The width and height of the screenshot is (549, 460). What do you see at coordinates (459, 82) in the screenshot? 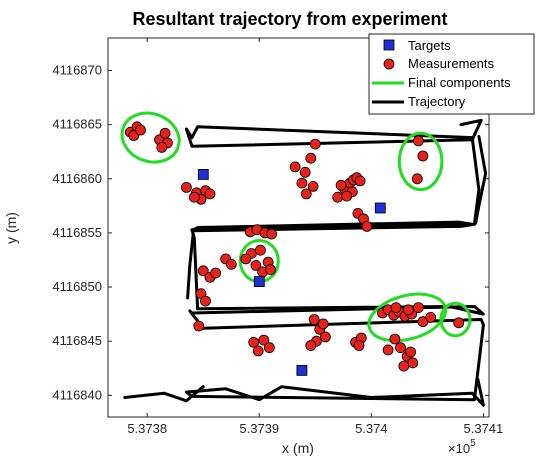
I see `legend-label-components: Final components` at bounding box center [459, 82].